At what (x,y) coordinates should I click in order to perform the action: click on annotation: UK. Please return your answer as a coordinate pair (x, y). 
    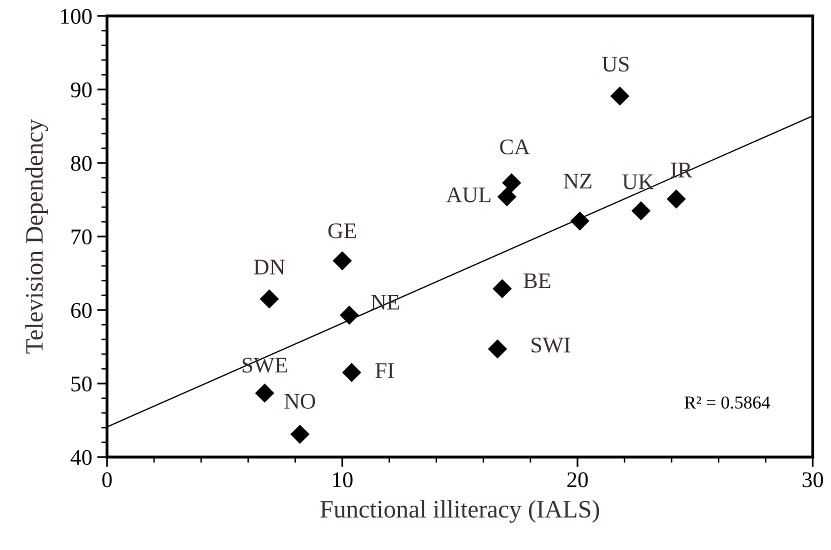
    Looking at the image, I should click on (638, 182).